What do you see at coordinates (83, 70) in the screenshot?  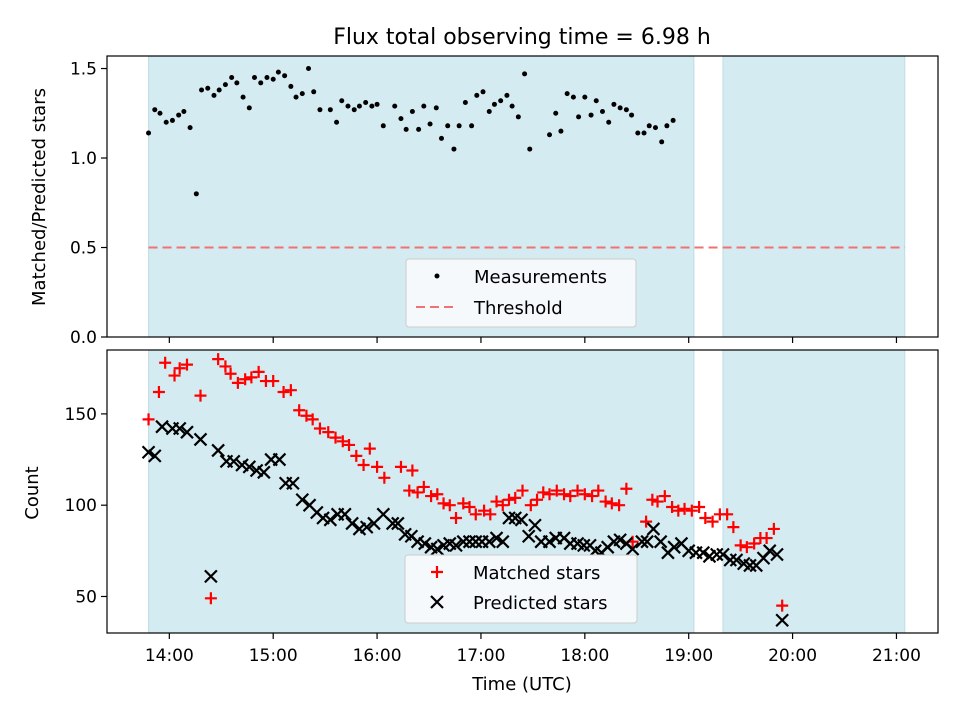 I see `y-tick-label: 1.5` at bounding box center [83, 70].